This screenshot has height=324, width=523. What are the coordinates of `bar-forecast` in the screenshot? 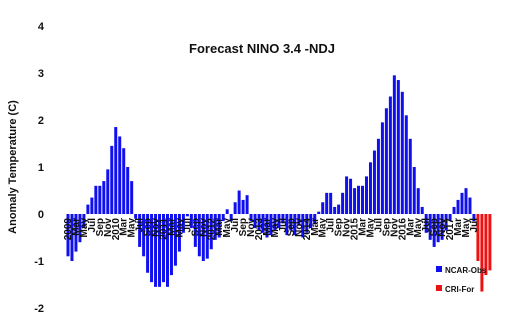 It's located at (482, 253).